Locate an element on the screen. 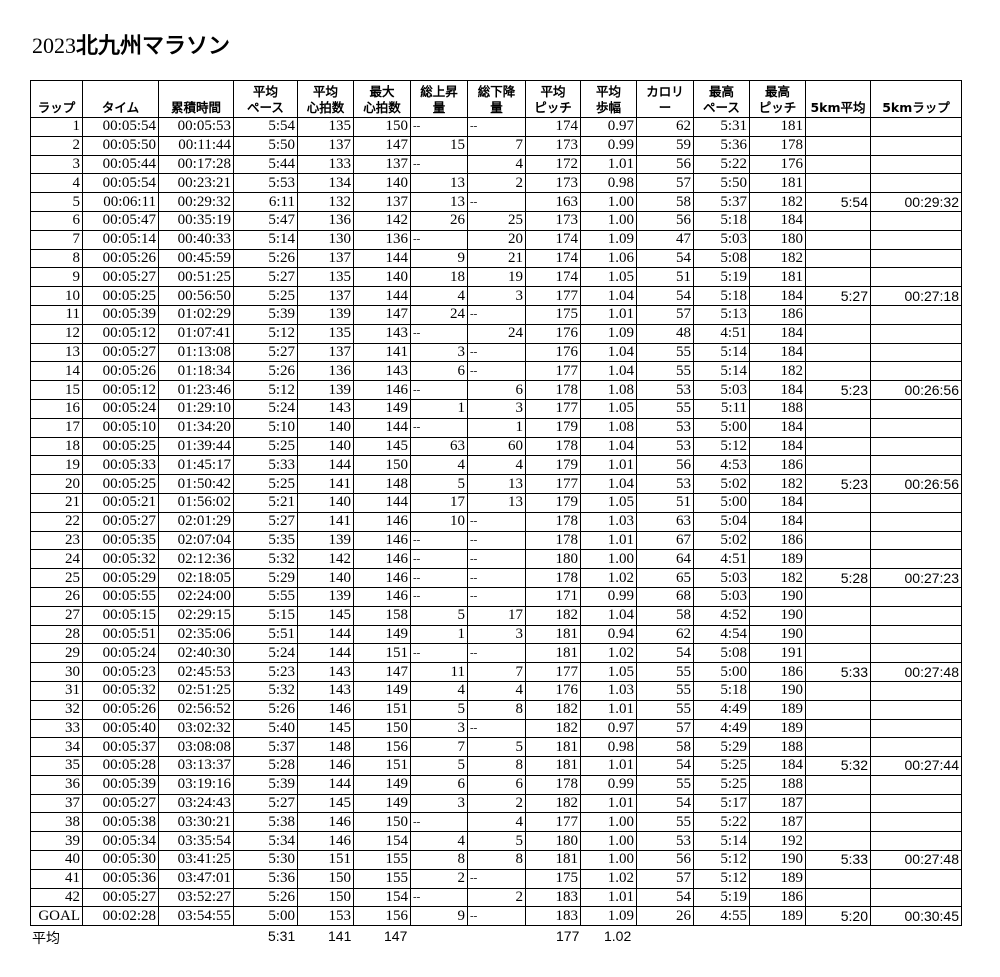 Image resolution: width=1000 pixels, height=977 pixels. cell-max-pace: 5:14 is located at coordinates (721, 352).